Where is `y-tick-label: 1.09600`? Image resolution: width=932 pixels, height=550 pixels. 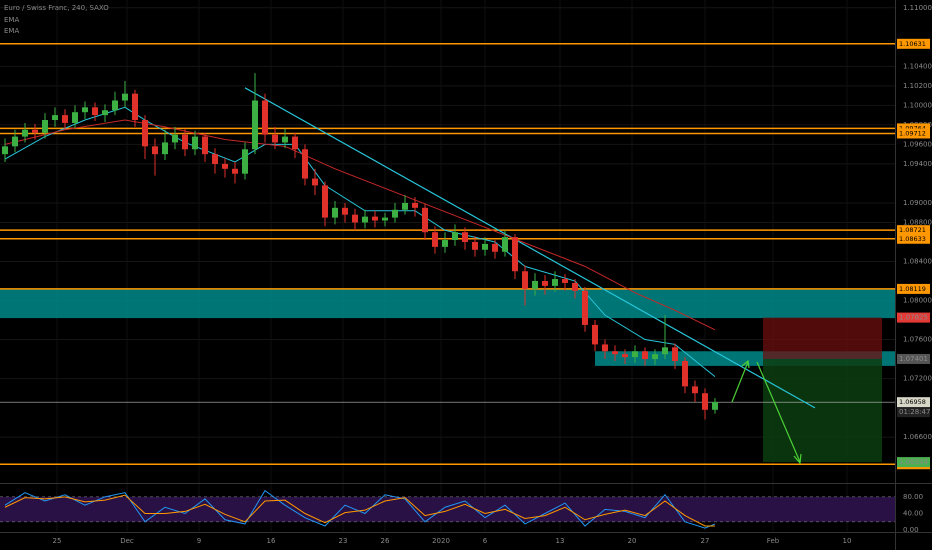
y-tick-label: 1.09600 is located at coordinates (917, 144).